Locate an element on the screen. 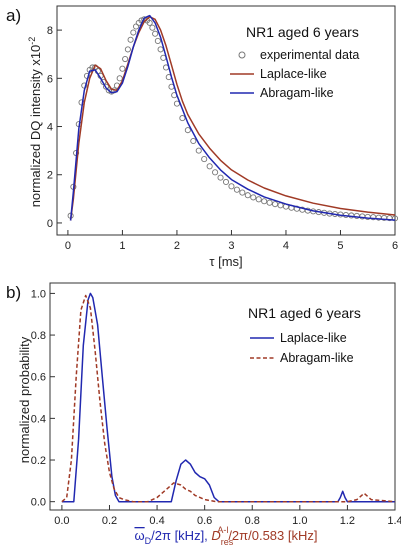 The image size is (401, 550). x-tick-label: 1.0 is located at coordinates (299, 521).